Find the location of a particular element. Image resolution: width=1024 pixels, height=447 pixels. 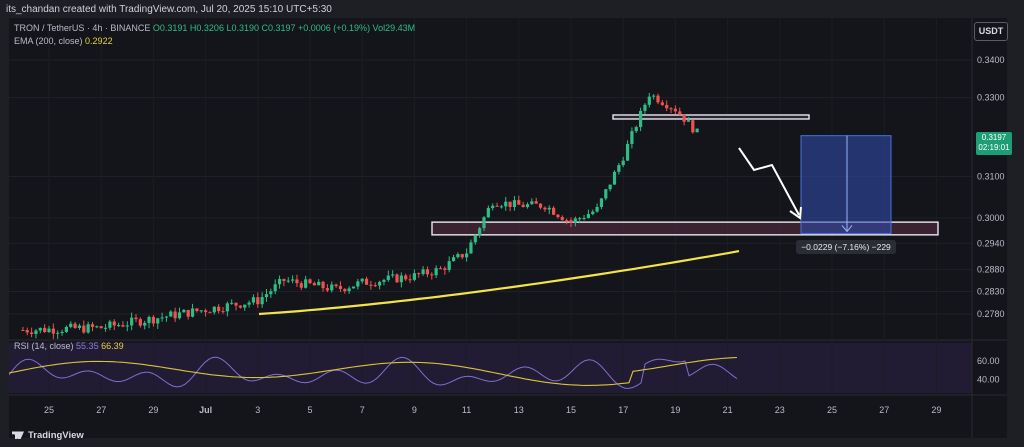

time-axis: 25 27 29 Jul 3 5 7 9 11 13 15 17 19 21 23 25 27 29 is located at coordinates (492, 410).